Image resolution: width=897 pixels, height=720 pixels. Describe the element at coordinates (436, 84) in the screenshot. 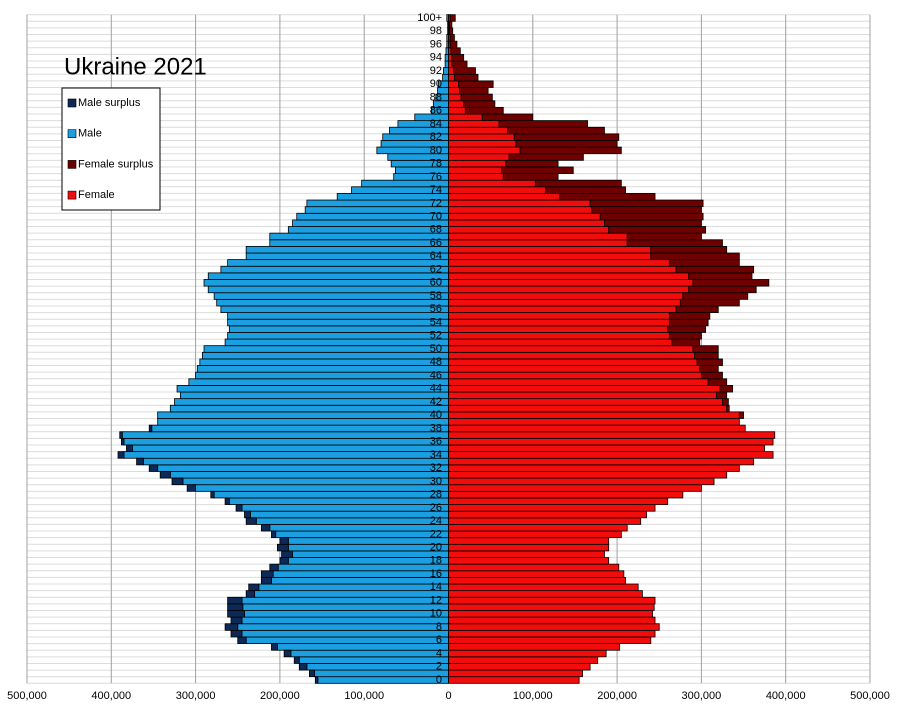

I see `y-tick-label: 90` at that location.